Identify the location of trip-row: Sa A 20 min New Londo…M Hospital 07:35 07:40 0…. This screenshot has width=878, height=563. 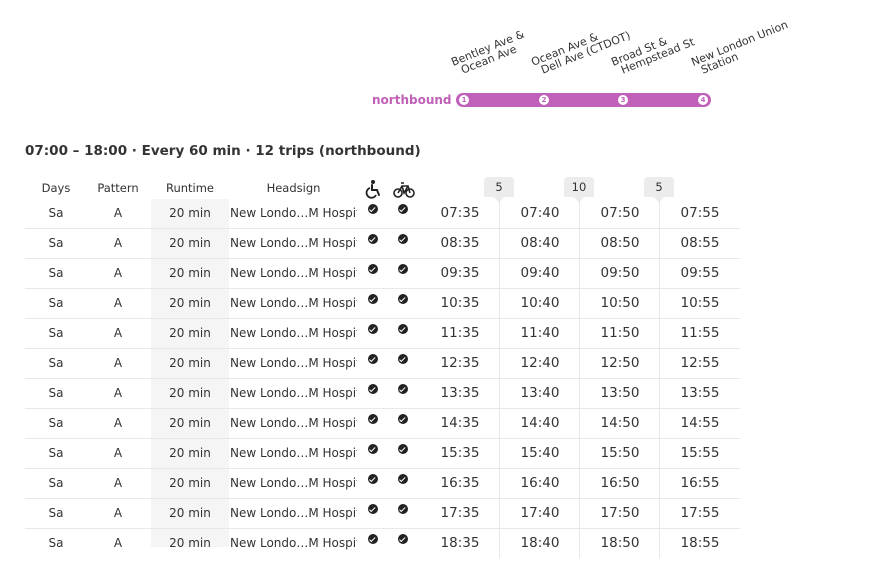
(382, 214).